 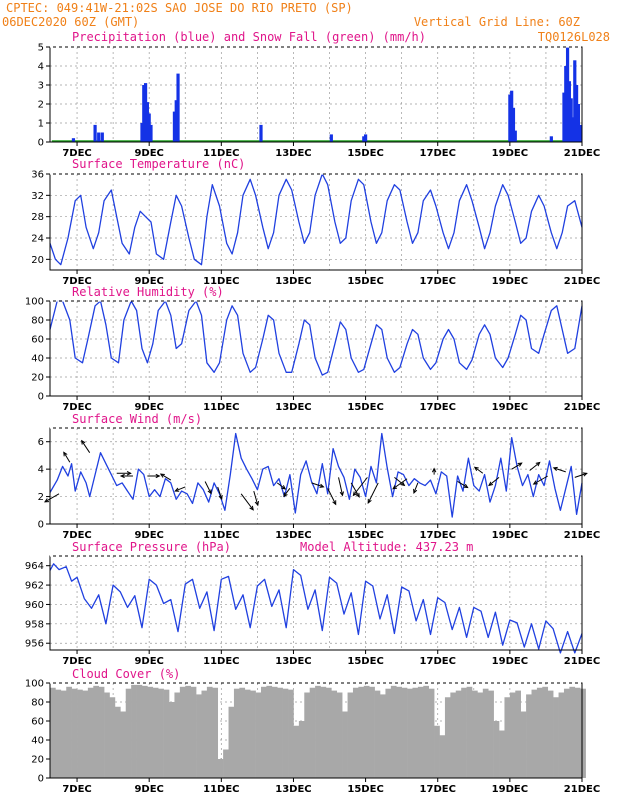 I want to click on precip-ytick-label: 4, so click(x=41, y=67).